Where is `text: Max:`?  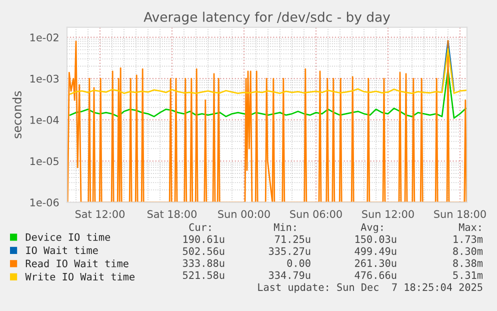 text: Max: is located at coordinates (470, 227).